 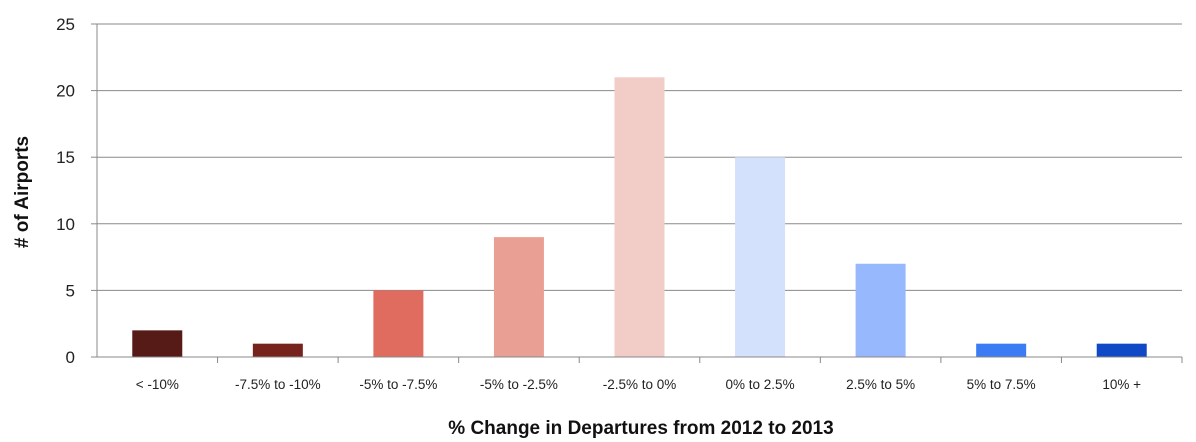 What do you see at coordinates (760, 384) in the screenshot?
I see `x-tick-label: 0% to 2.5%` at bounding box center [760, 384].